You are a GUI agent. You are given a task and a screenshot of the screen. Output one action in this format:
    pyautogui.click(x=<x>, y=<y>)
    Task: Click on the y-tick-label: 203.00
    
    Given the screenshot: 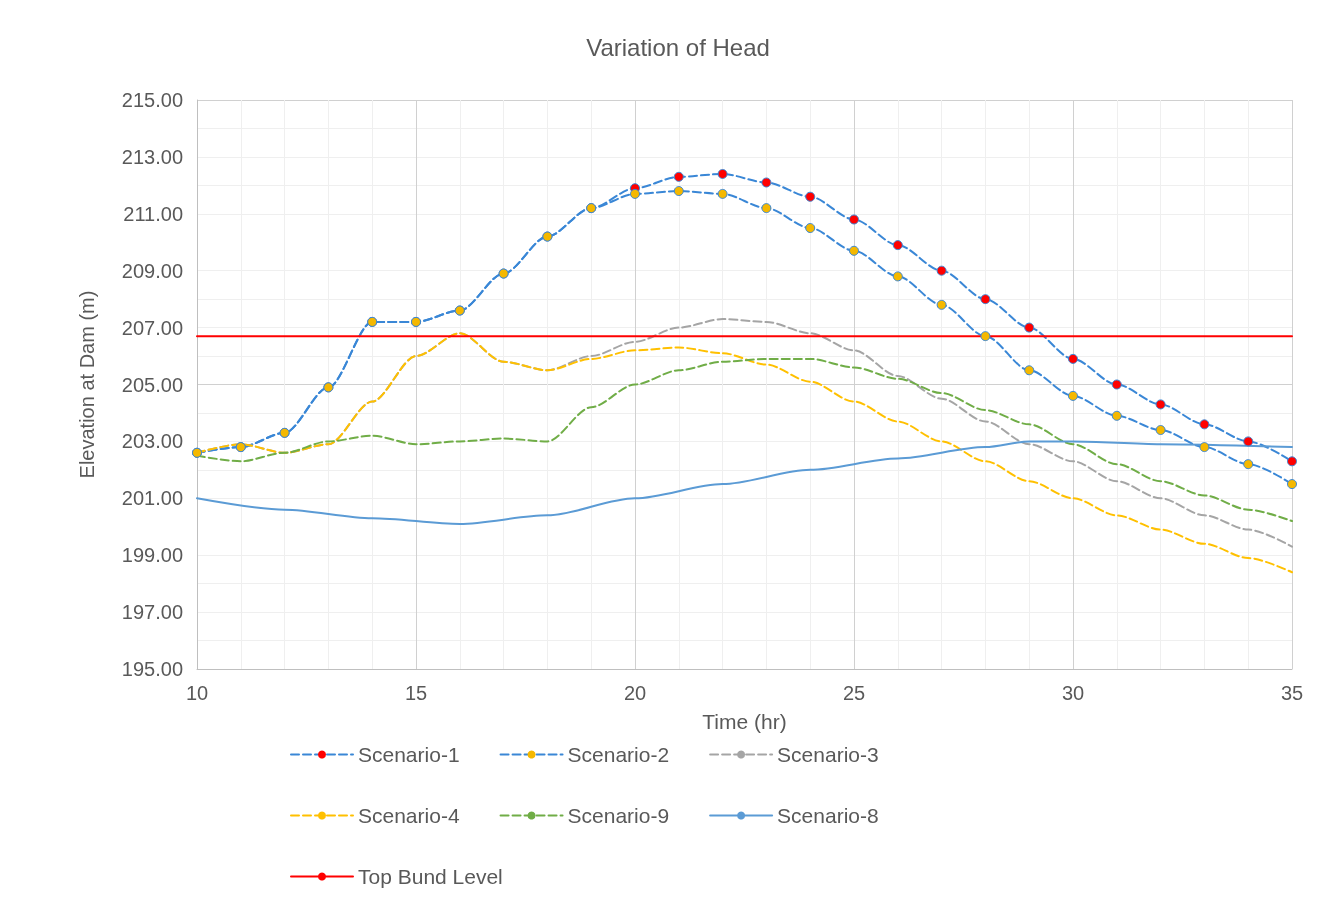 What is the action you would take?
    pyautogui.click(x=152, y=441)
    